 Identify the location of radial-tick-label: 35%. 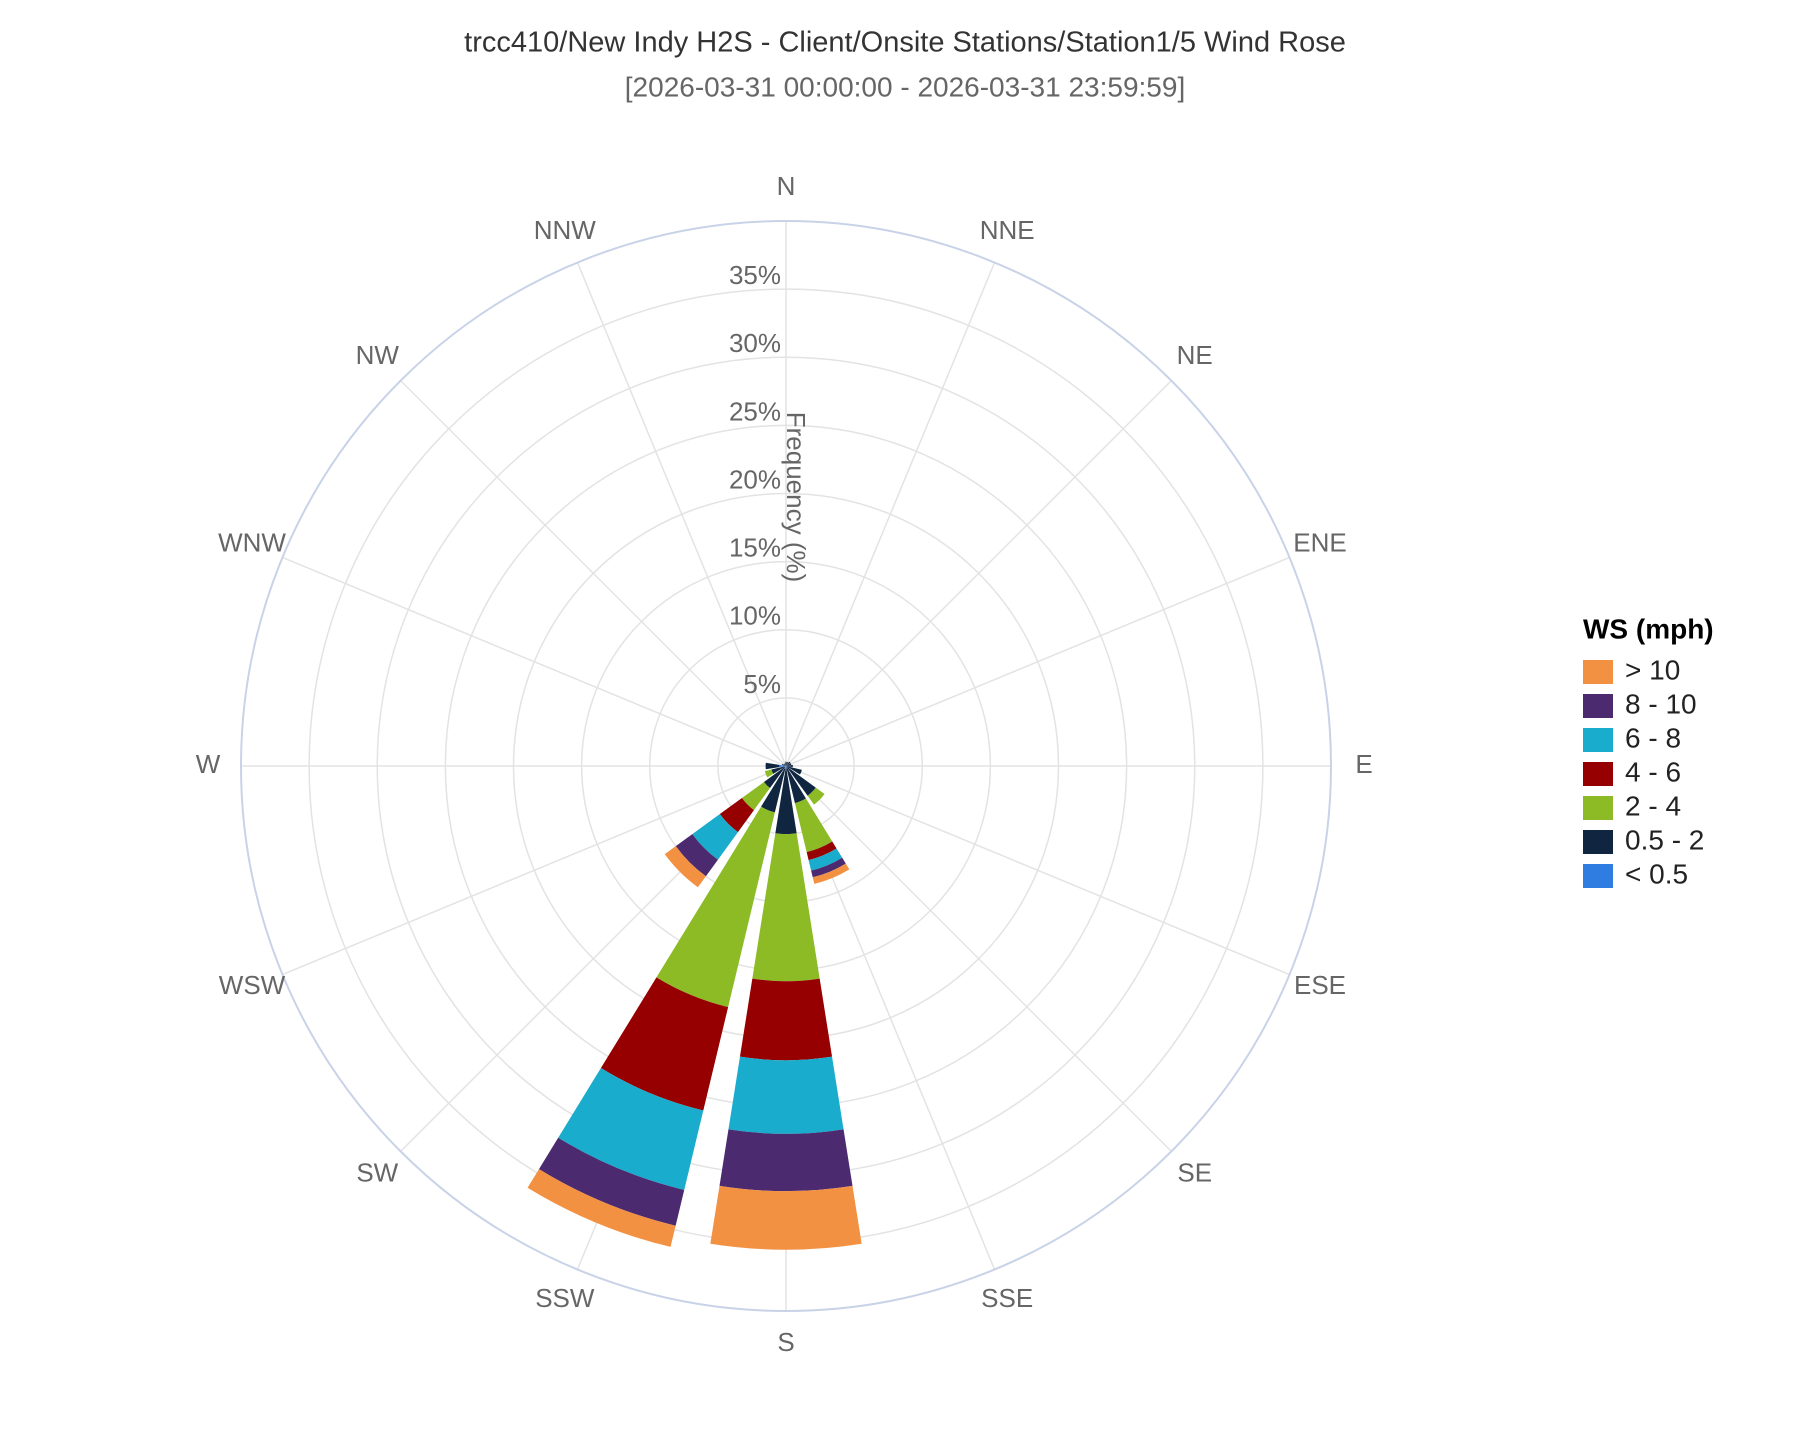
(755, 275).